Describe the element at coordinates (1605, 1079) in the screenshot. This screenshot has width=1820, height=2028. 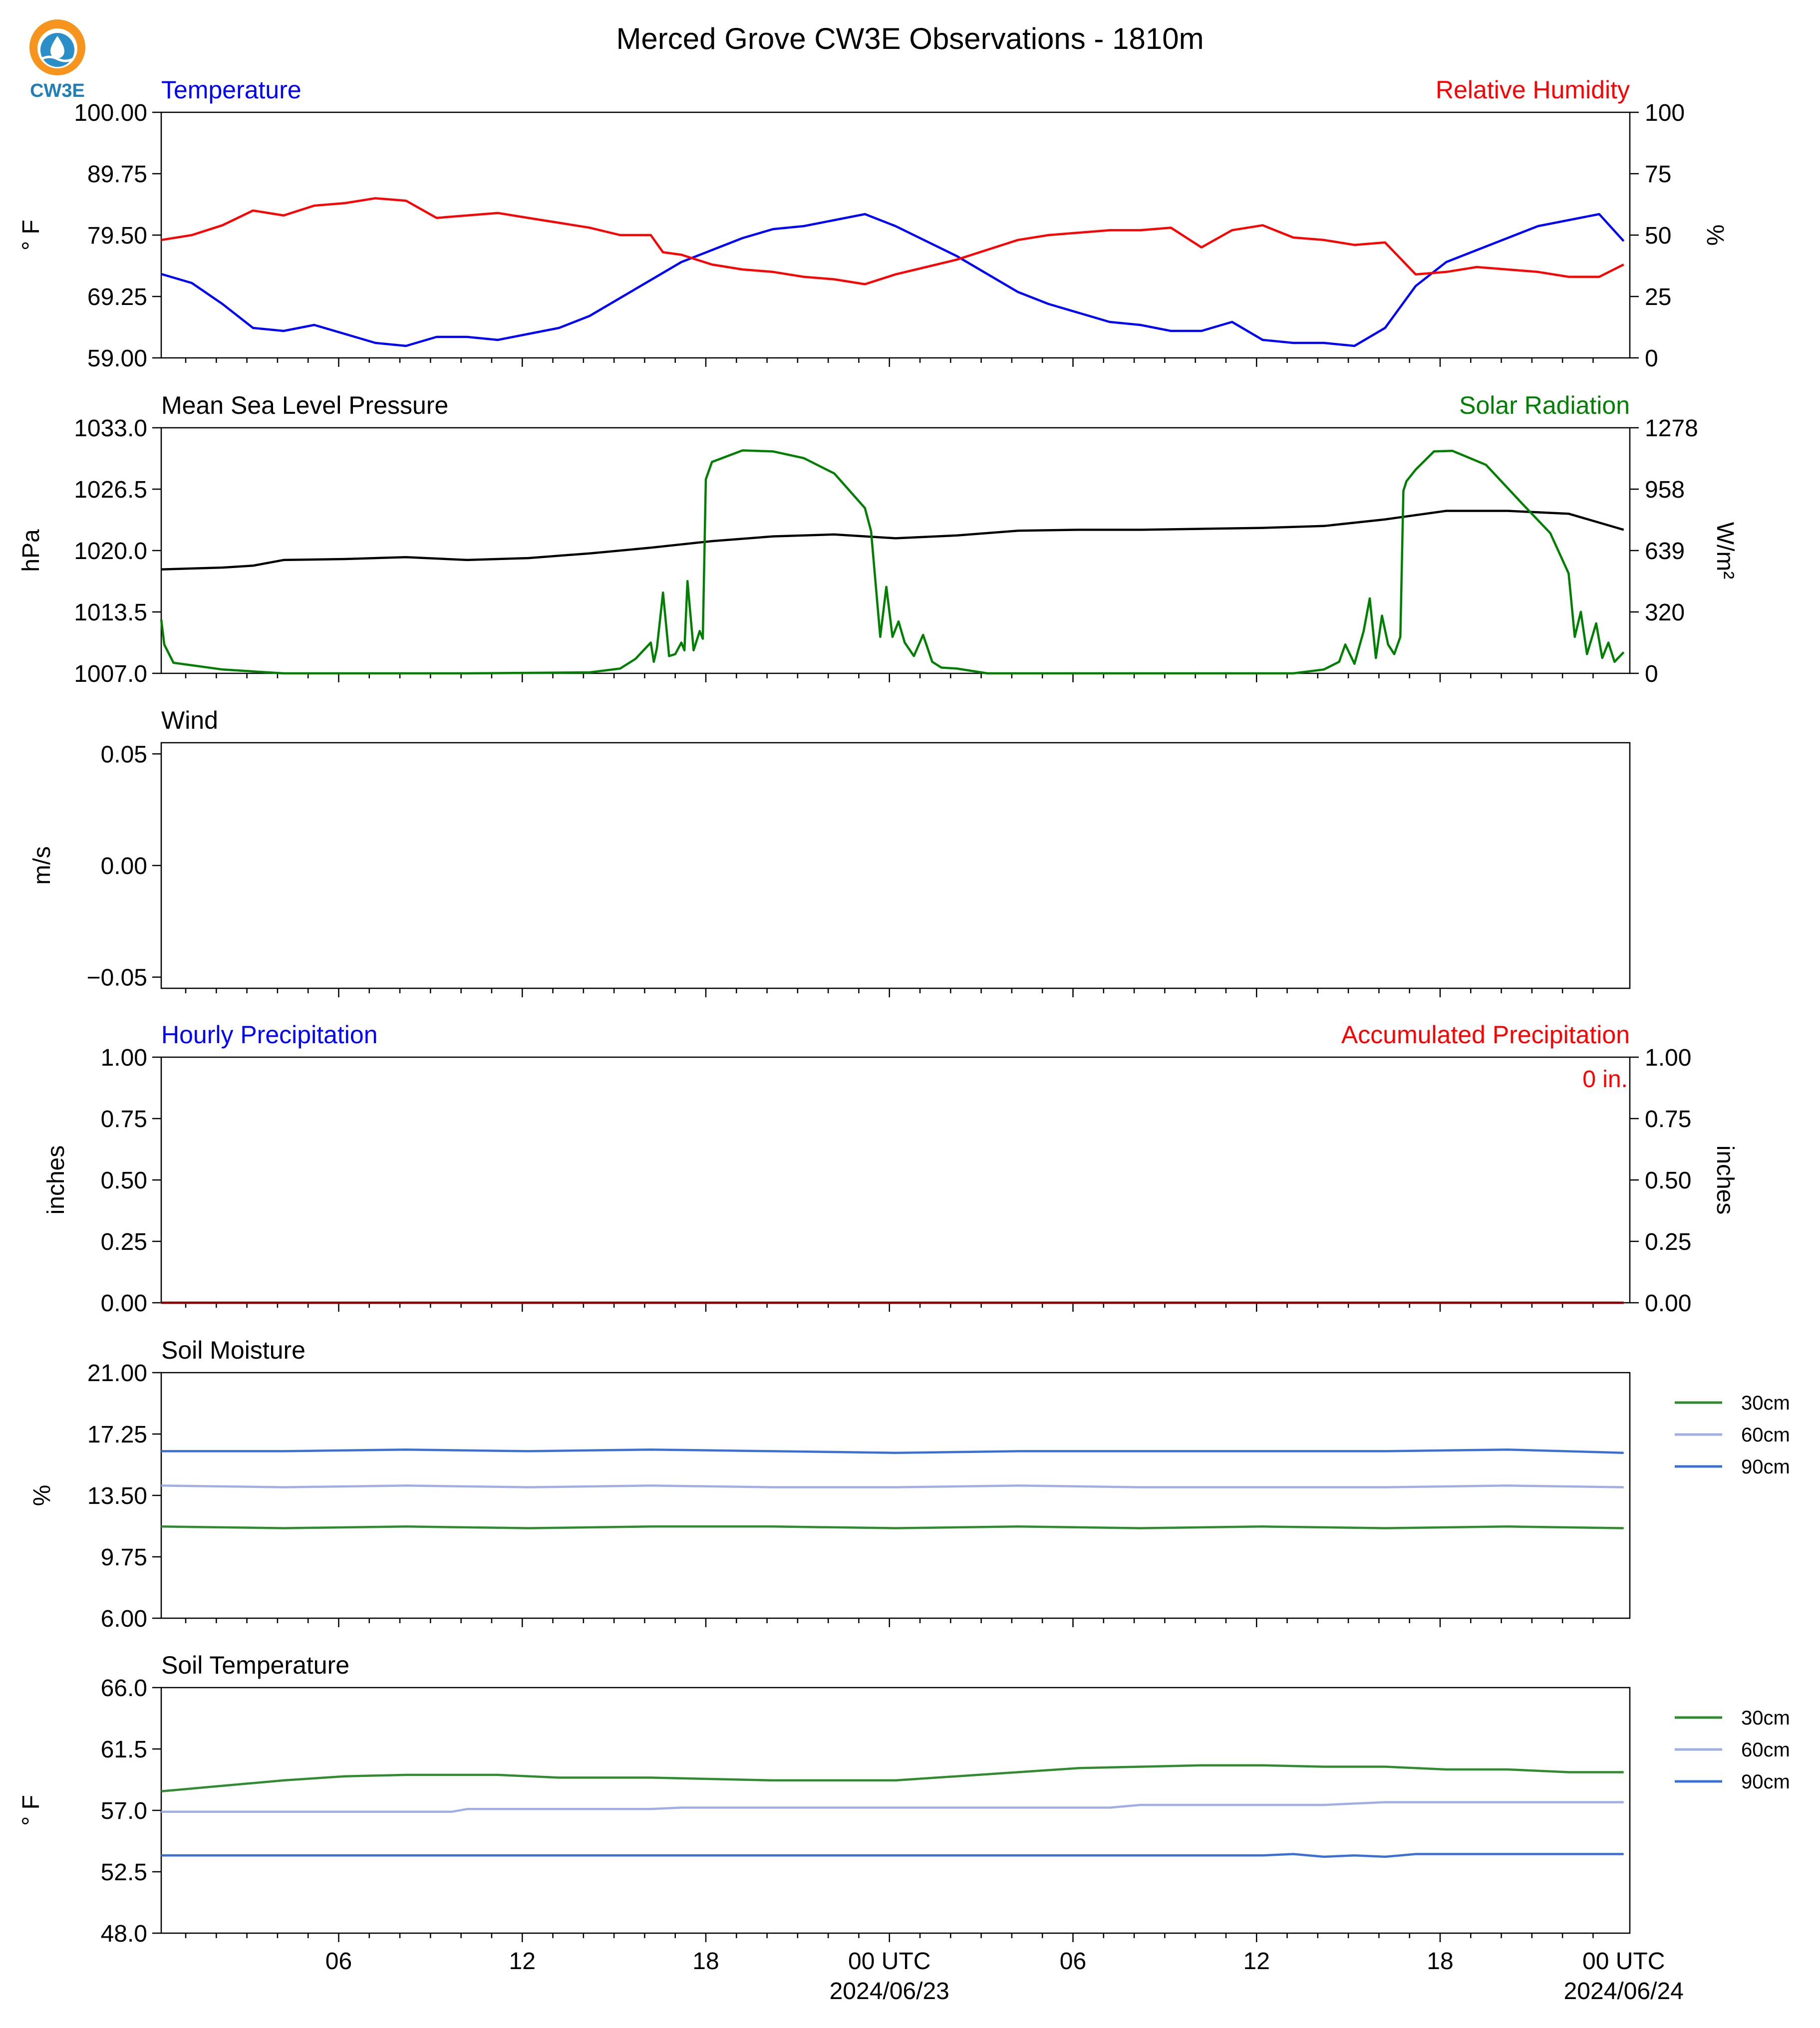
I see `accumulated-total-label: 0 in.` at that location.